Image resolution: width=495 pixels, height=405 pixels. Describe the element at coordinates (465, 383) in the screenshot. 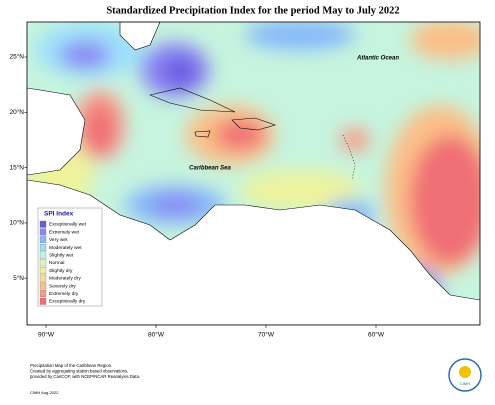

I see `logo-text: CIMH` at that location.